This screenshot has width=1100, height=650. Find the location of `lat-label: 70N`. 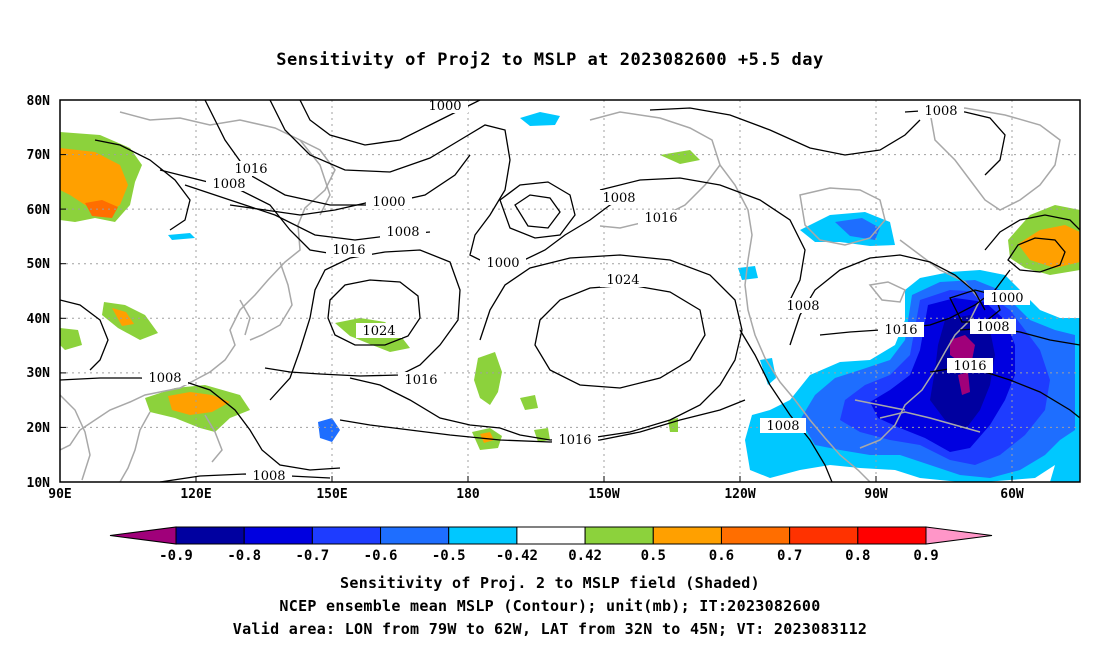

lat-label: 70N is located at coordinates (39, 155).